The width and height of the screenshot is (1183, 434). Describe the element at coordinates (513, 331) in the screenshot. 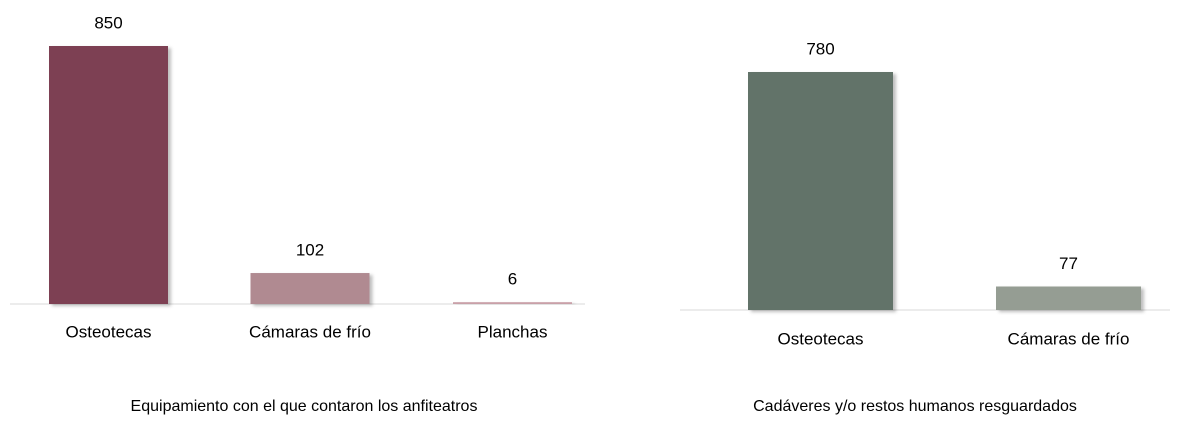

I see `x-tick-label: Planchas` at that location.